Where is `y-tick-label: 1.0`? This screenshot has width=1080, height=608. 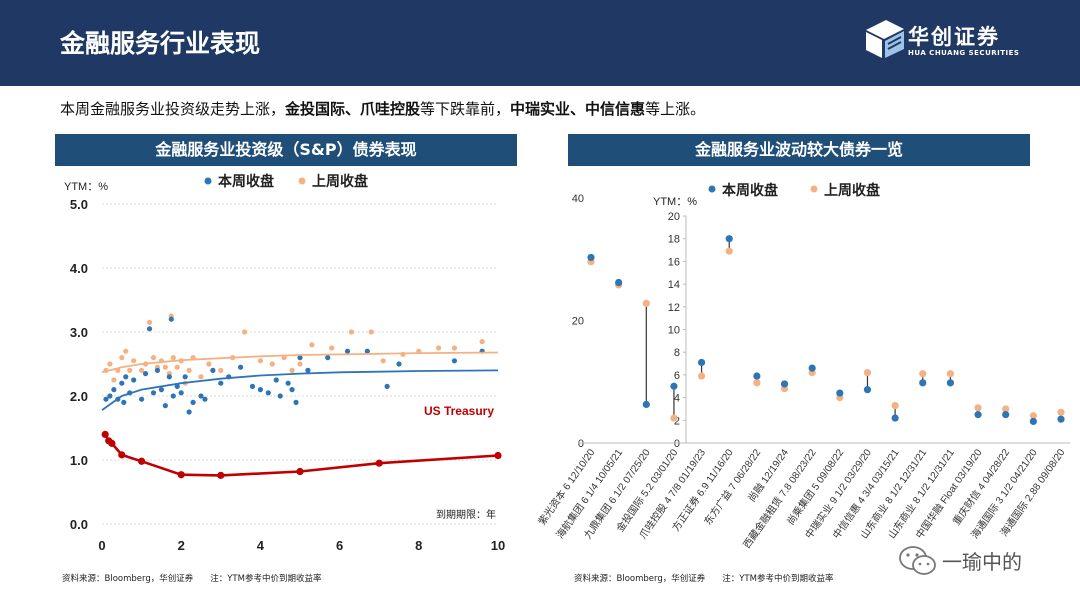 y-tick-label: 1.0 is located at coordinates (79, 460).